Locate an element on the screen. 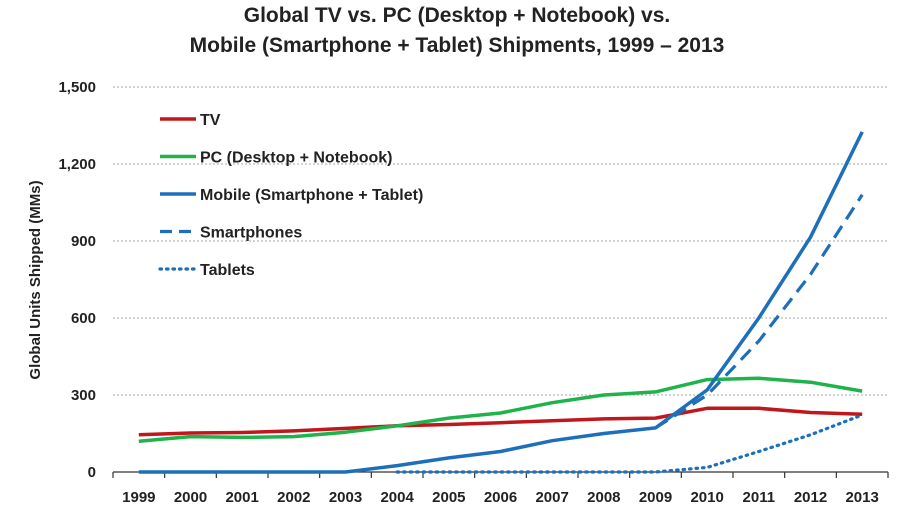  x-tick-label: 2005 is located at coordinates (448, 497).